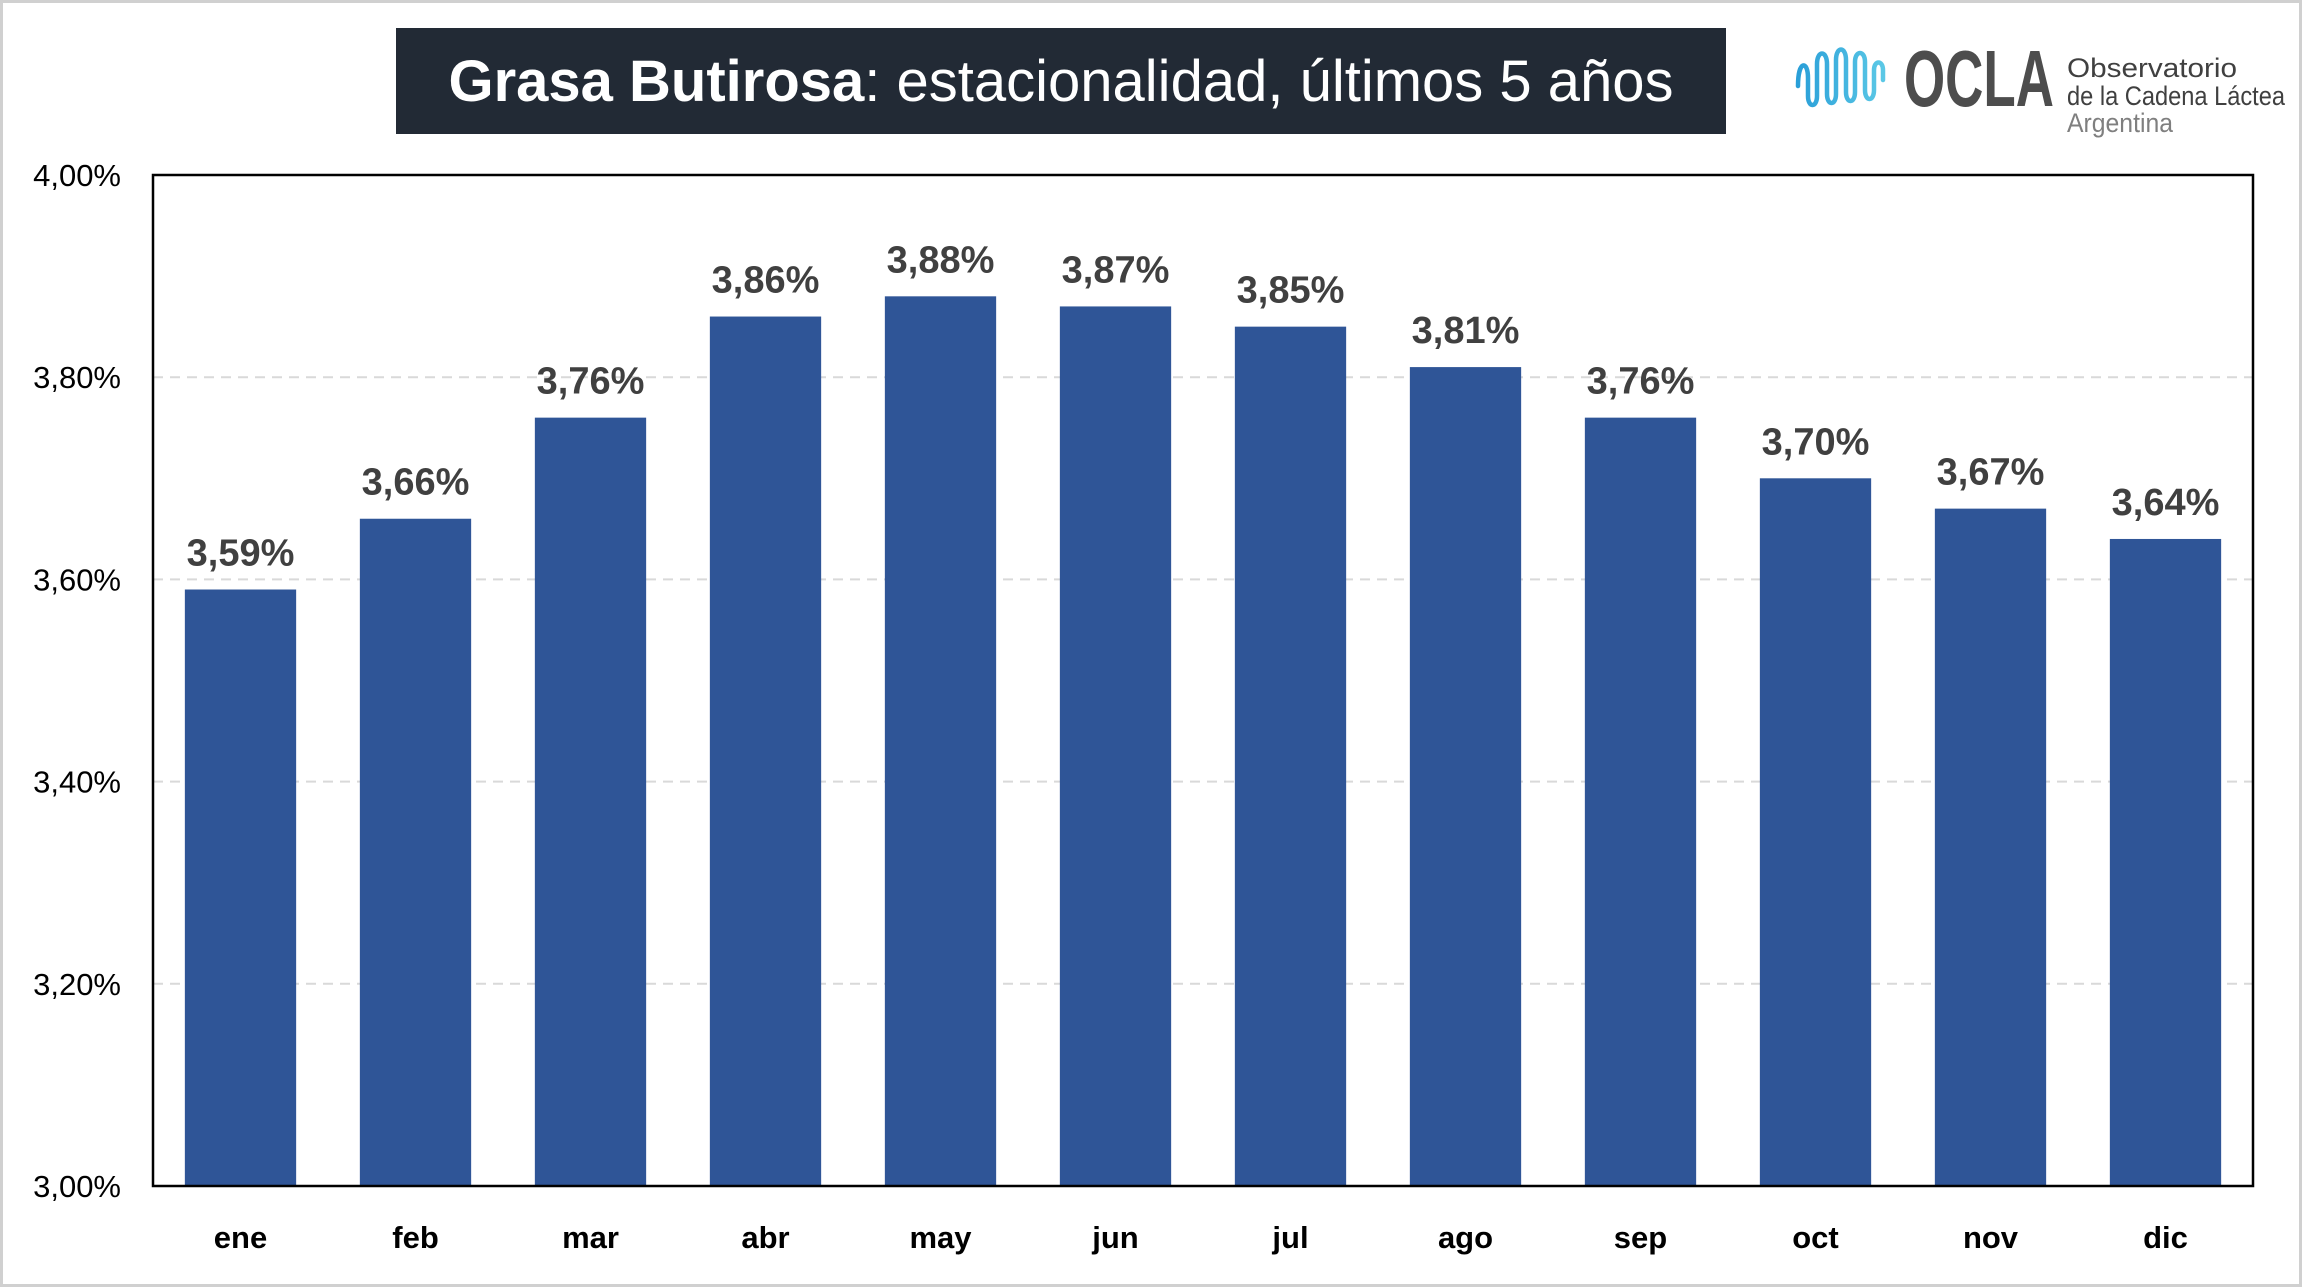 This screenshot has height=1287, width=2302. Describe the element at coordinates (240, 1237) in the screenshot. I see `x-tick-label: ene` at that location.